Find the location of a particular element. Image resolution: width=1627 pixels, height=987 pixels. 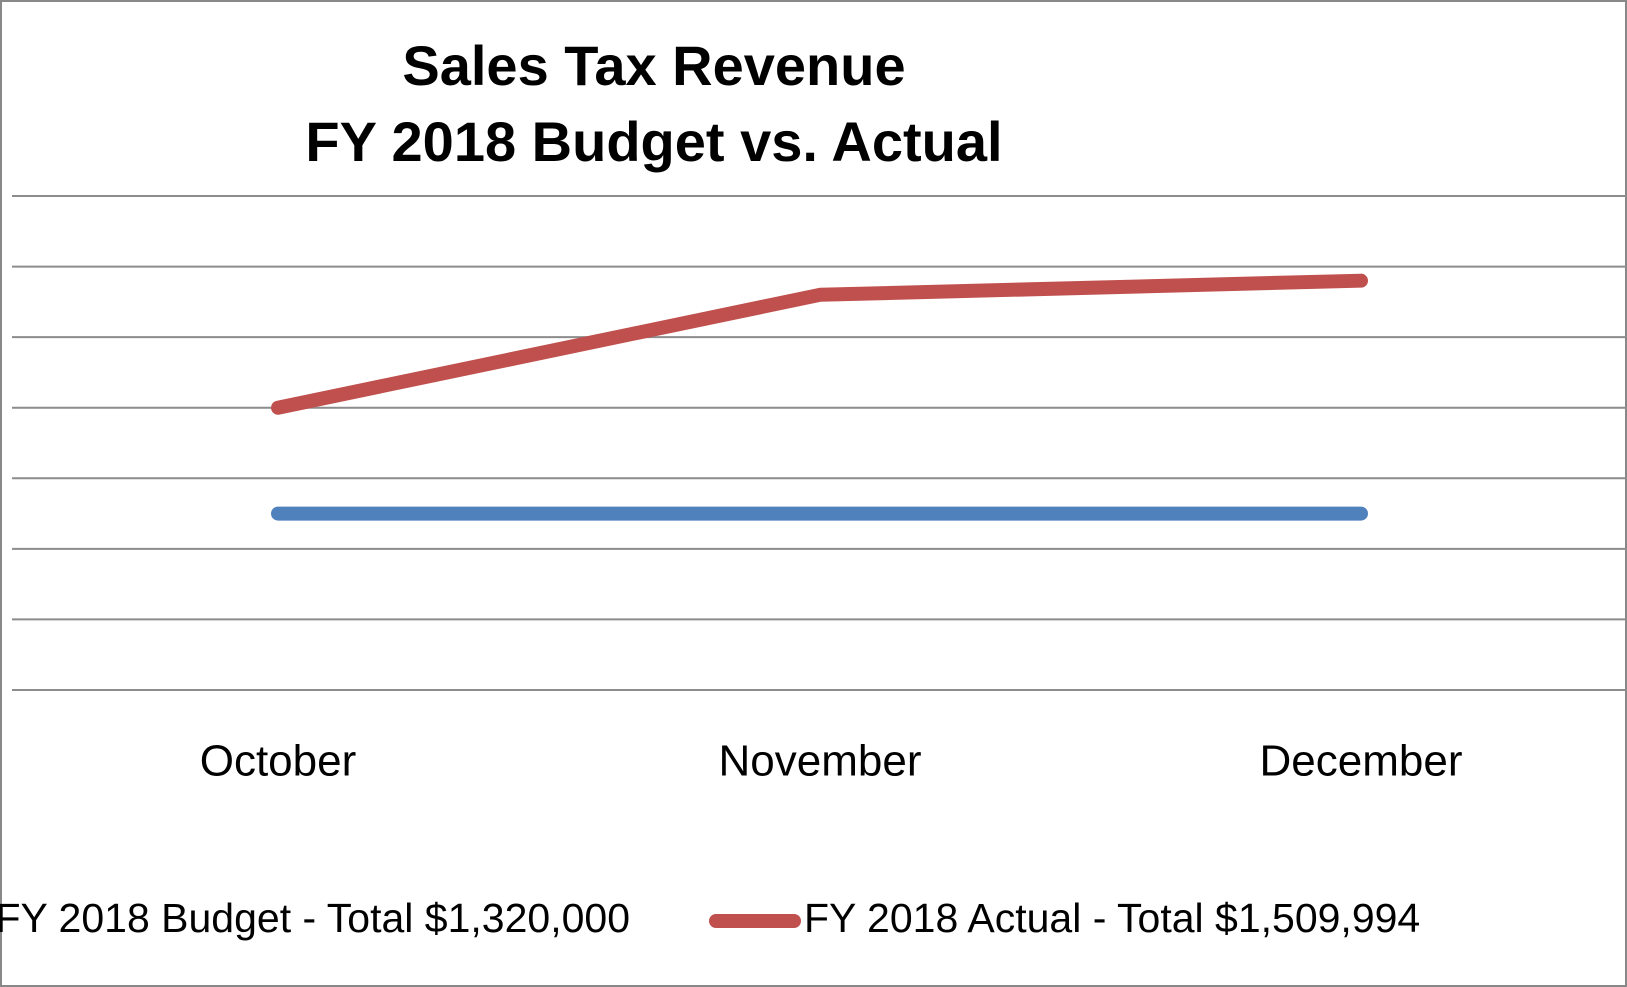

x-tick-label: December is located at coordinates (1361, 761).